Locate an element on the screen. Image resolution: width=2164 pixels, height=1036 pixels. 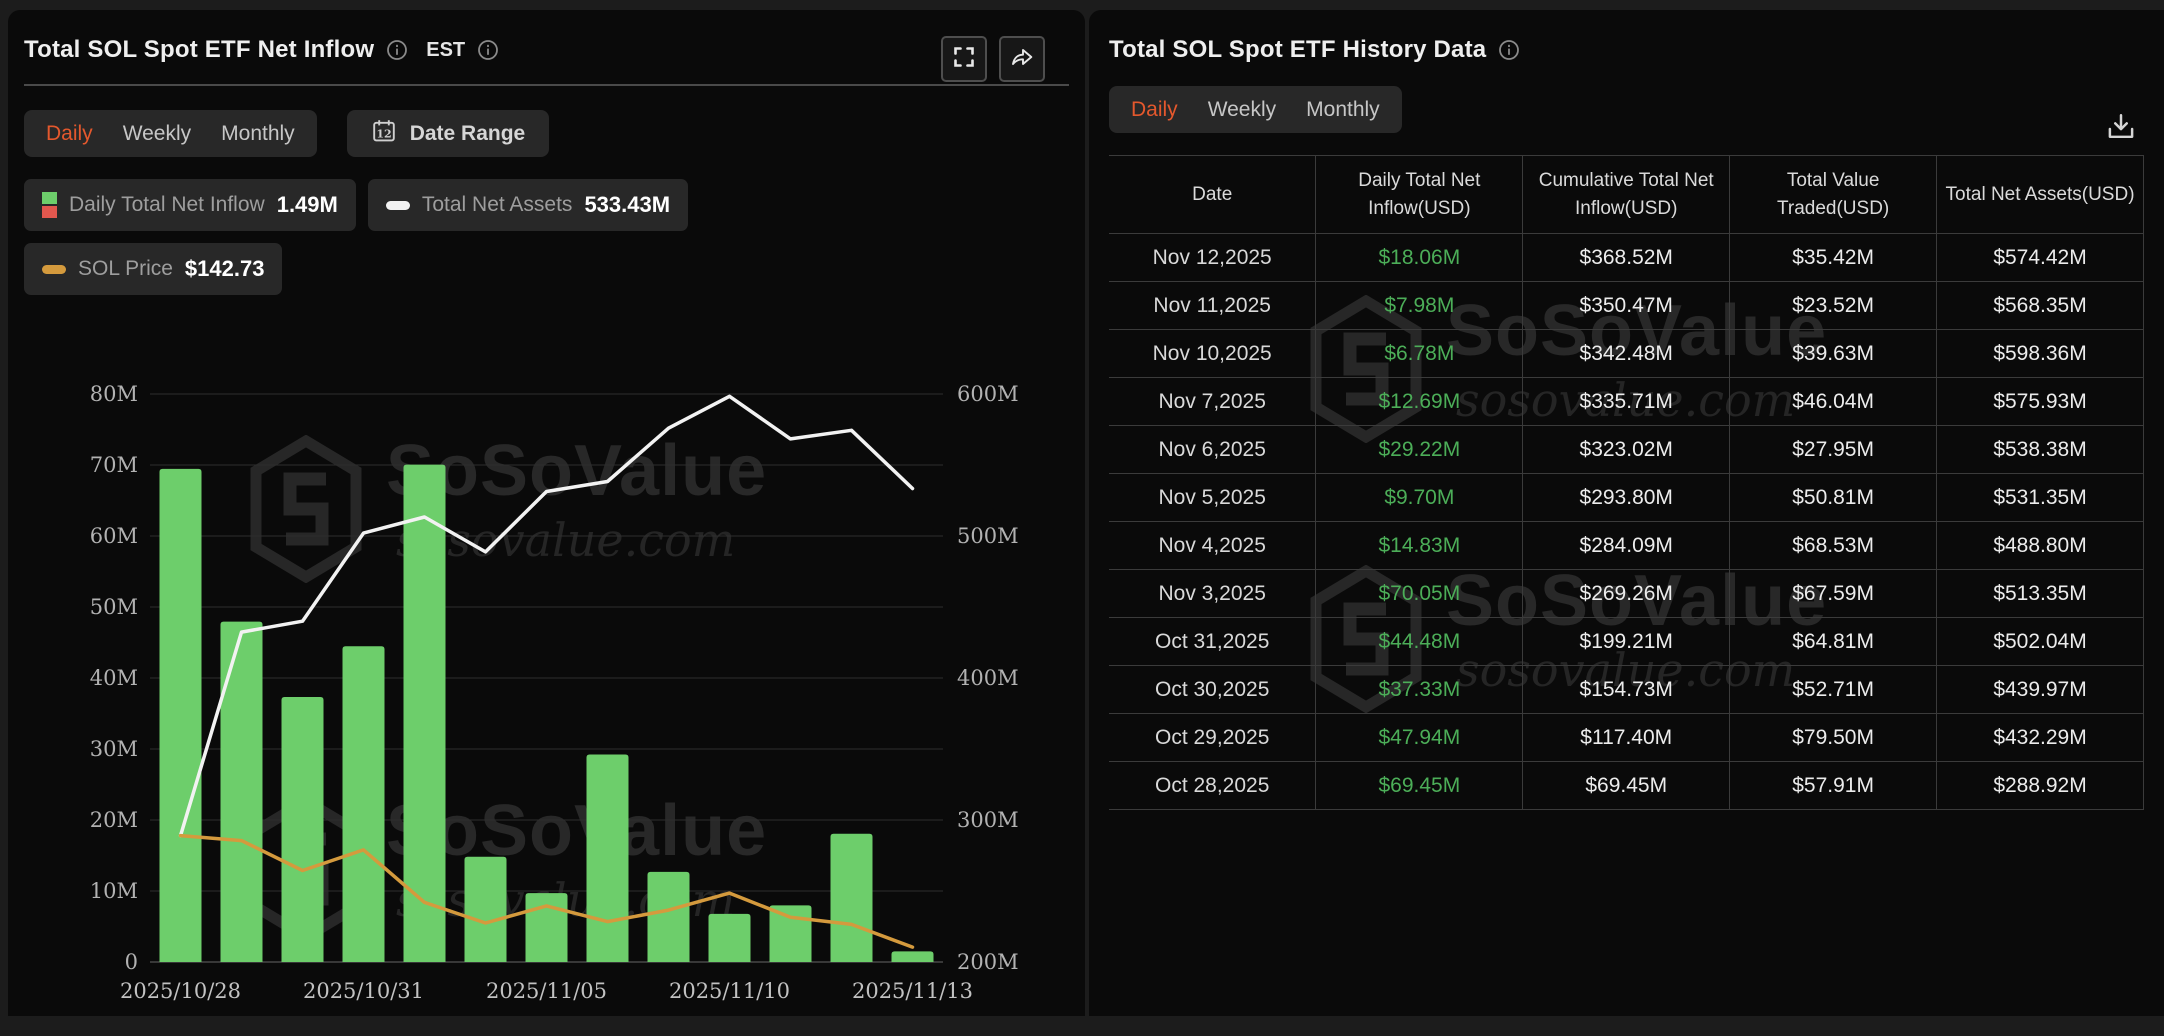
cell-date: Nov 11,2025 is located at coordinates (1212, 305).